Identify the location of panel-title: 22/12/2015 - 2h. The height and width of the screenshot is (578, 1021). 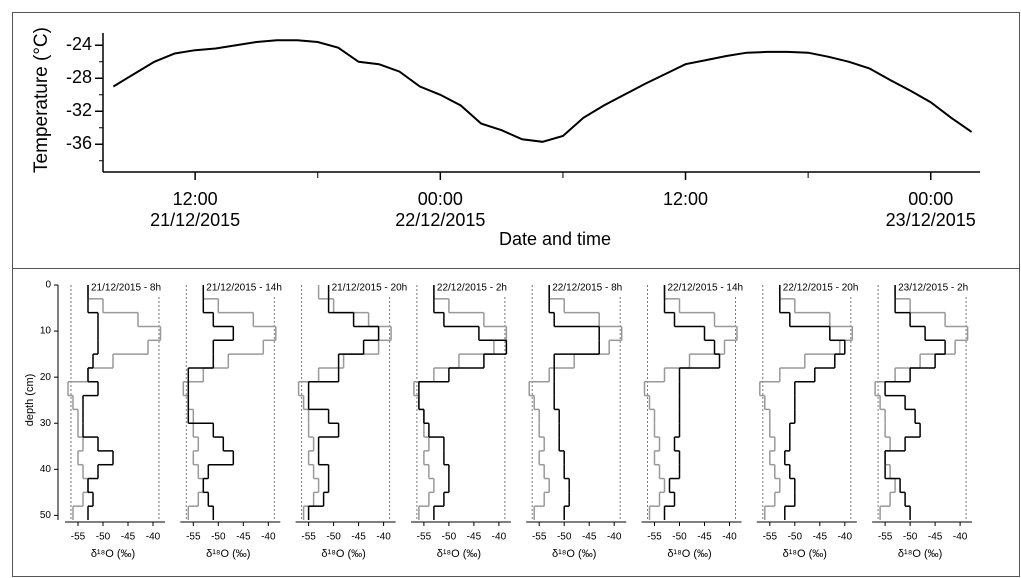
(472, 288).